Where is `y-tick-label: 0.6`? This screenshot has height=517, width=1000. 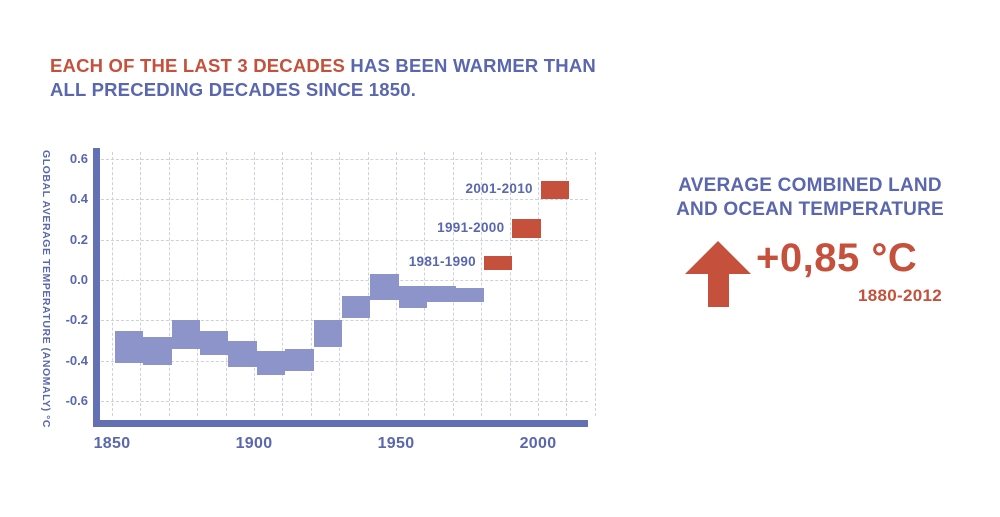 y-tick-label: 0.6 is located at coordinates (78, 158).